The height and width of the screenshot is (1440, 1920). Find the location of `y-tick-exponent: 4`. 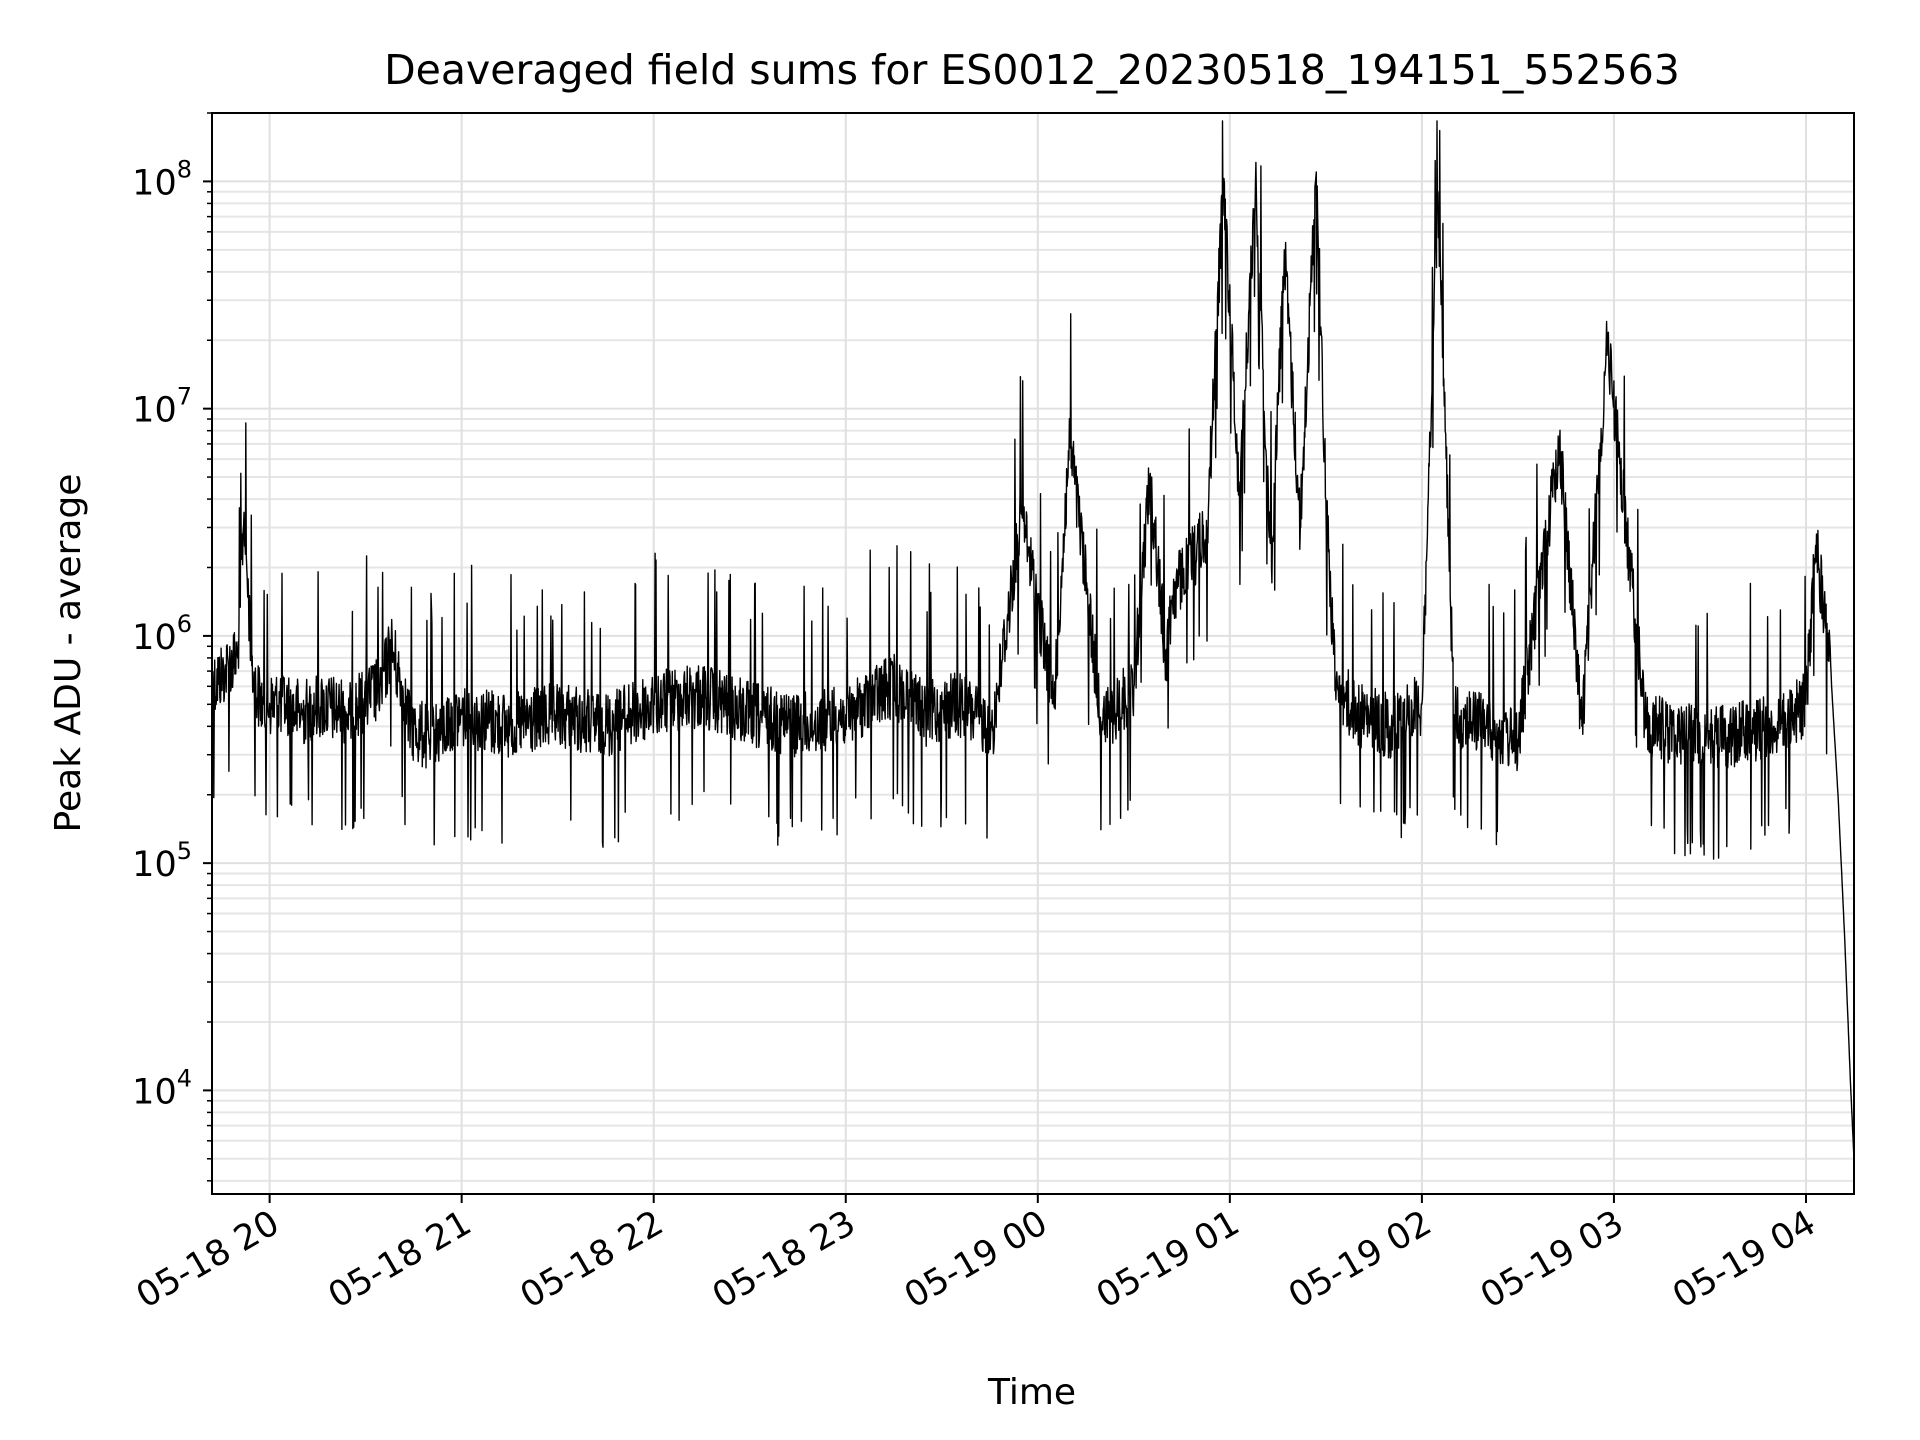

y-tick-exponent: 4 is located at coordinates (184, 1078).